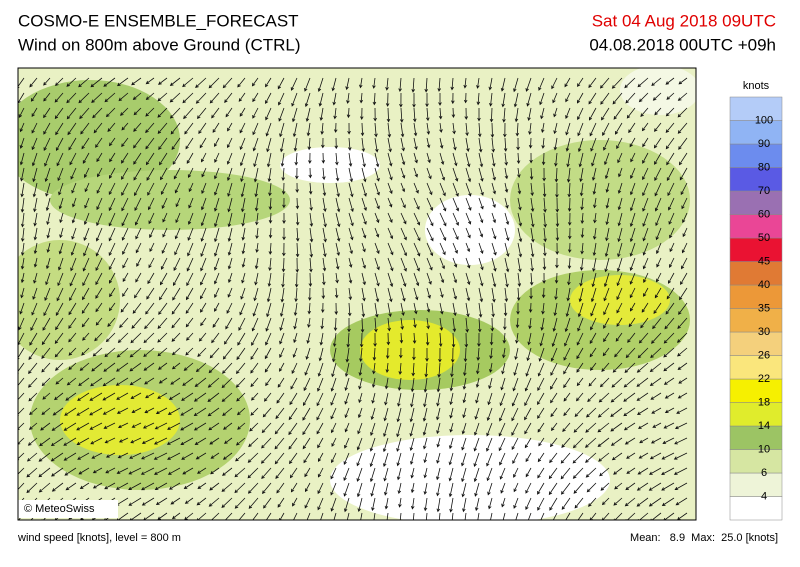 Image resolution: width=800 pixels, height=567 pixels. Describe the element at coordinates (764, 167) in the screenshot. I see `legend-label: 80` at that location.